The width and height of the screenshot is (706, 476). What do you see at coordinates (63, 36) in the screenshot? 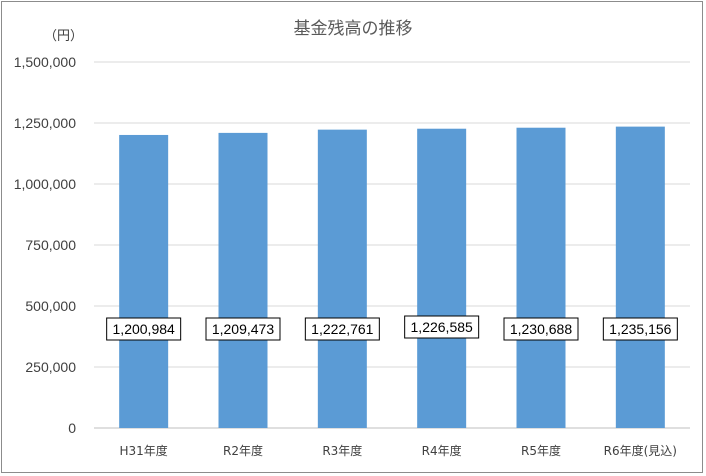
I see `y-axis-unit-label: （円）` at bounding box center [63, 36].